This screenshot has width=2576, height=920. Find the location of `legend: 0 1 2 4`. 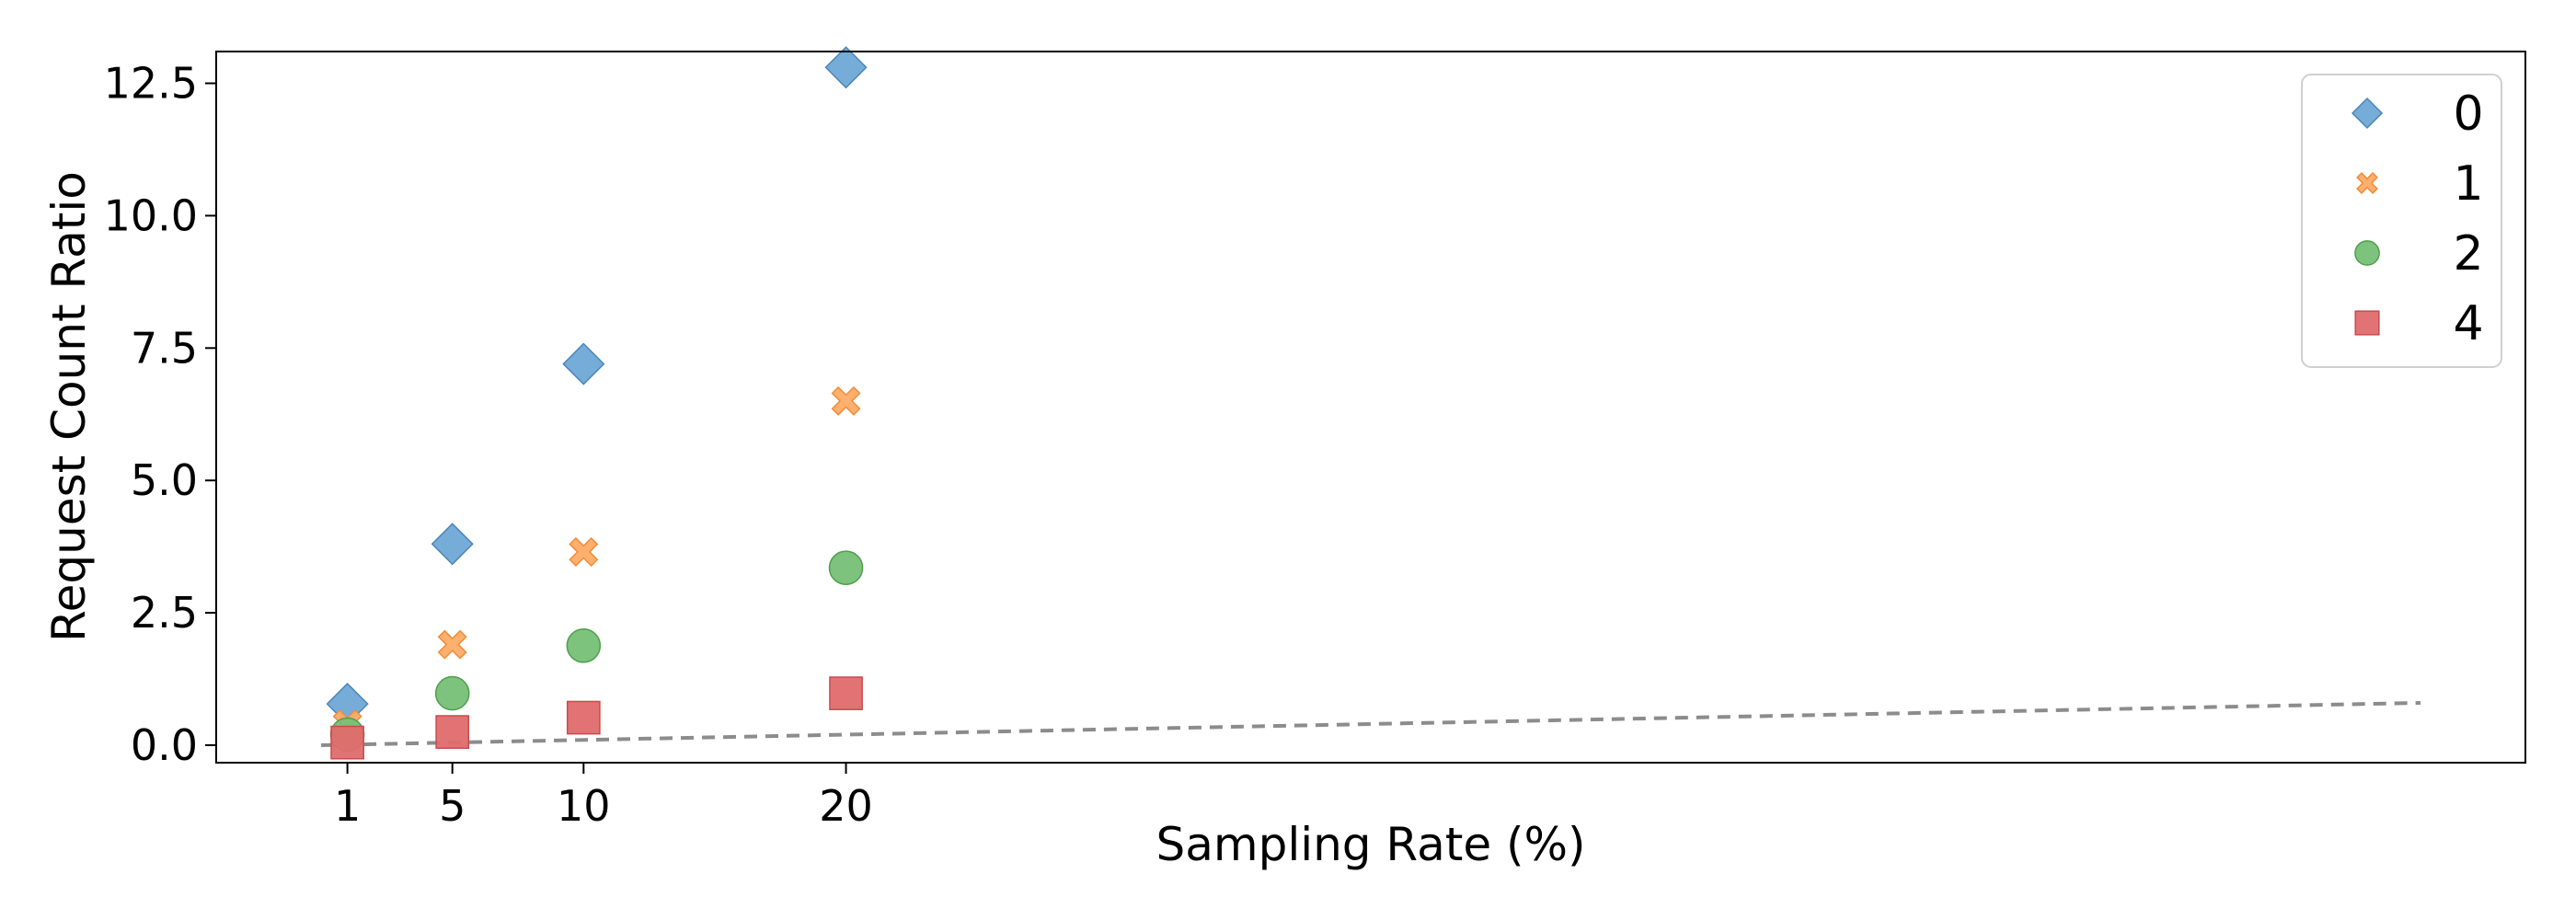

legend: 0 1 2 4 is located at coordinates (2401, 221).